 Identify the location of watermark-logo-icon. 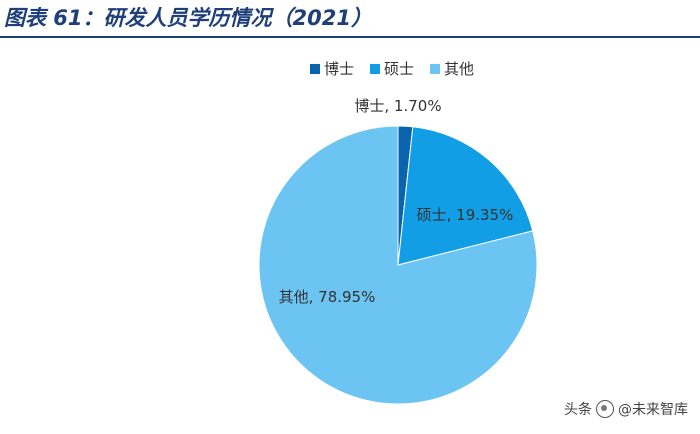
(605, 409).